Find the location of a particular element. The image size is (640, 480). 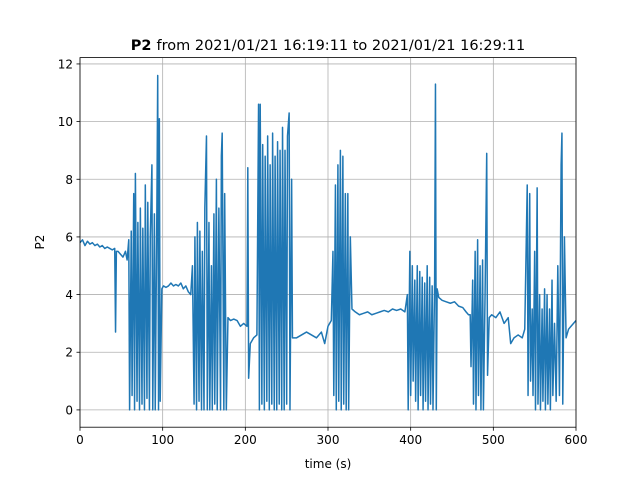

y-tick-label: 10 is located at coordinates (65, 122).